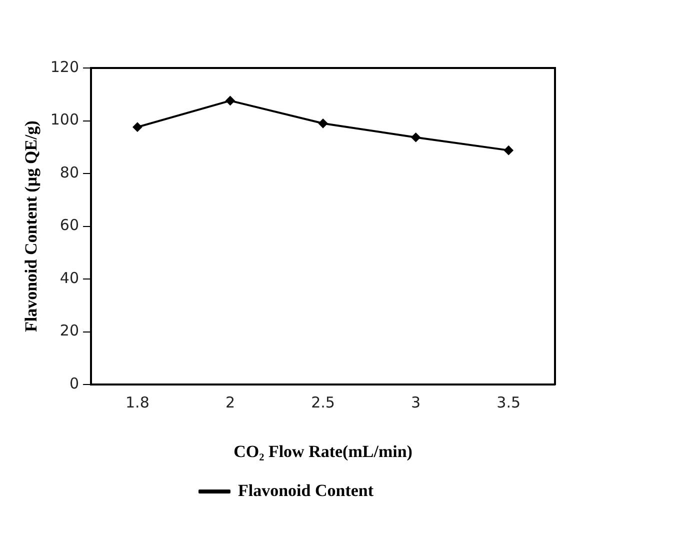  Describe the element at coordinates (65, 119) in the screenshot. I see `y-tick-label: 100` at that location.